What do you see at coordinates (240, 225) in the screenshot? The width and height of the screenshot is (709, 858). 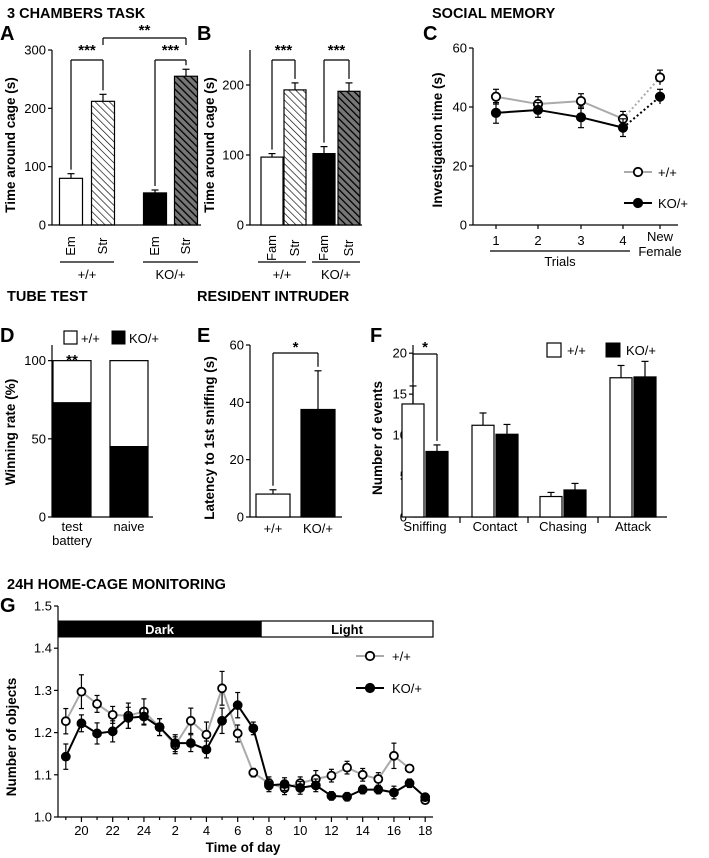 I see `panel-b-y-tick-label: 0` at bounding box center [240, 225].